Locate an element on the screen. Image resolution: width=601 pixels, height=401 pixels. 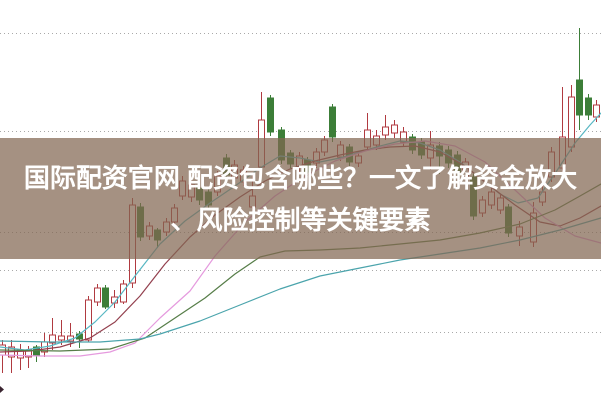
headline-line-2: 、风险控制等关键要素 is located at coordinates (300, 219).